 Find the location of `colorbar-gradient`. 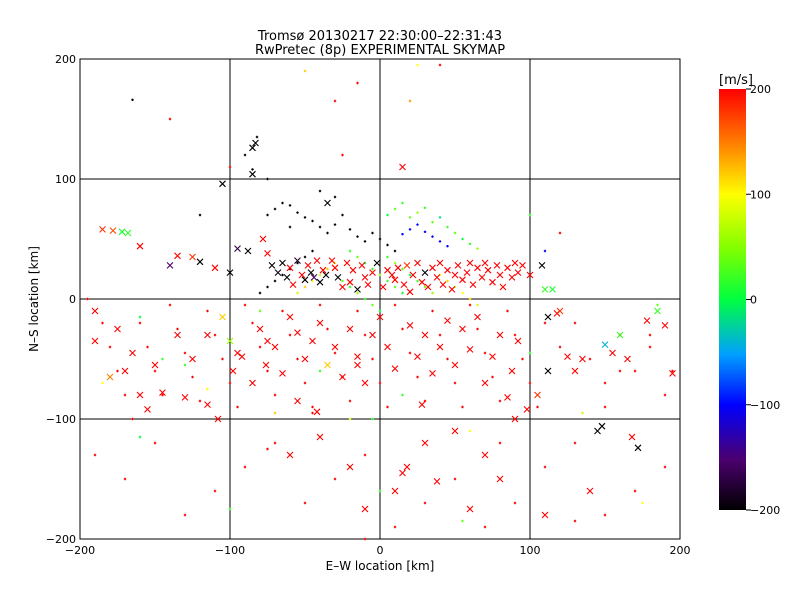

colorbar-gradient is located at coordinates (732, 299).